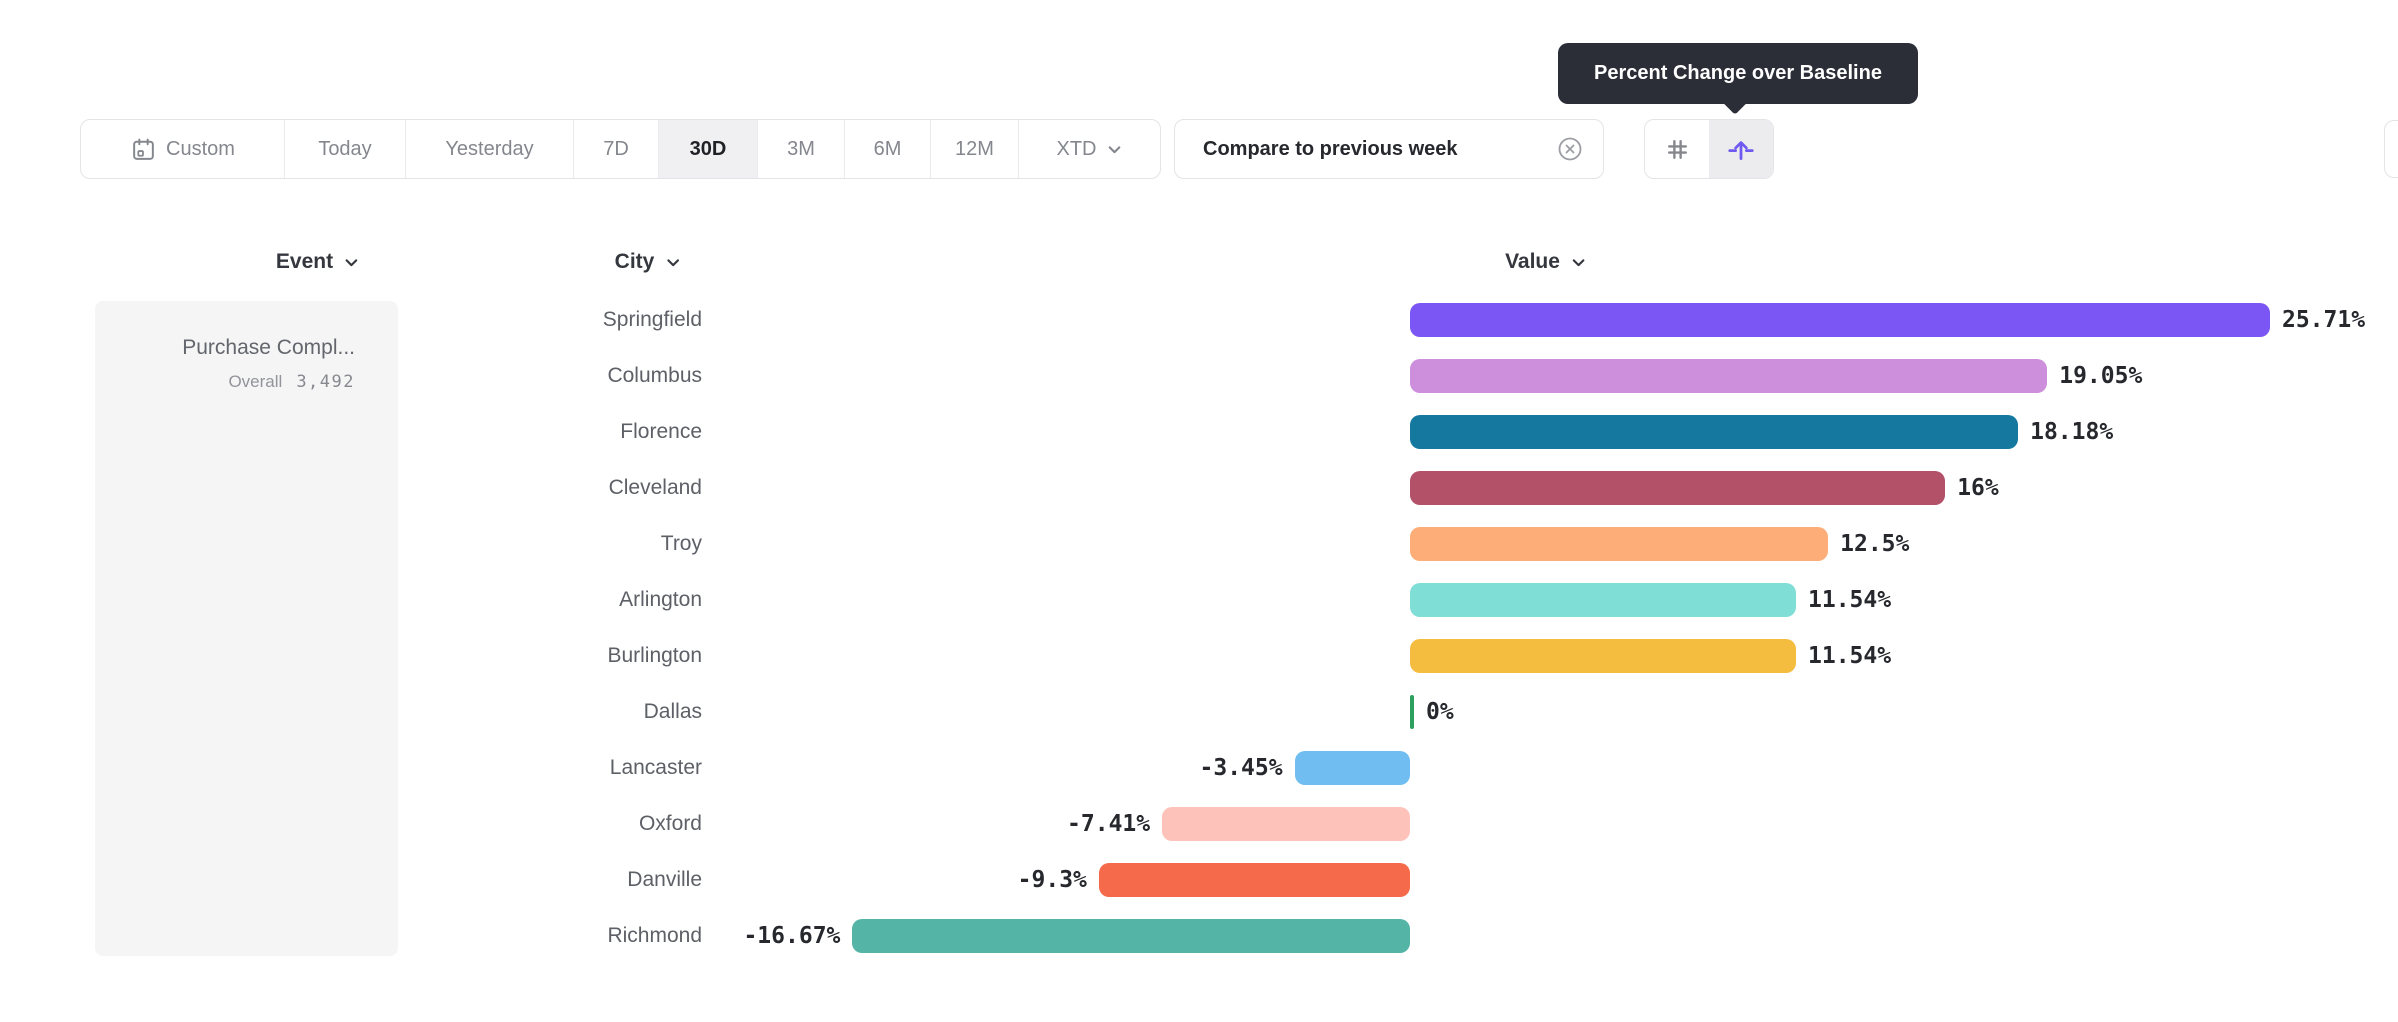 The image size is (2398, 1022). I want to click on overall-label: Overall, so click(255, 381).